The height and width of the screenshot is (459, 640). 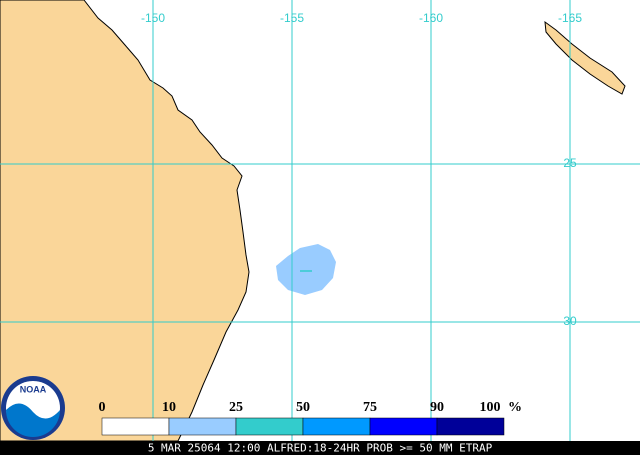 I want to click on legend-label: 100, so click(x=490, y=407).